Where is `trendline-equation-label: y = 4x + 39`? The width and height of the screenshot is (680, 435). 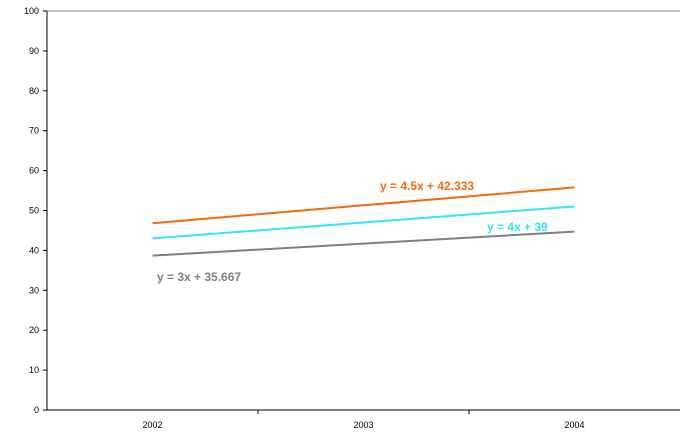 trendline-equation-label: y = 4x + 39 is located at coordinates (517, 227).